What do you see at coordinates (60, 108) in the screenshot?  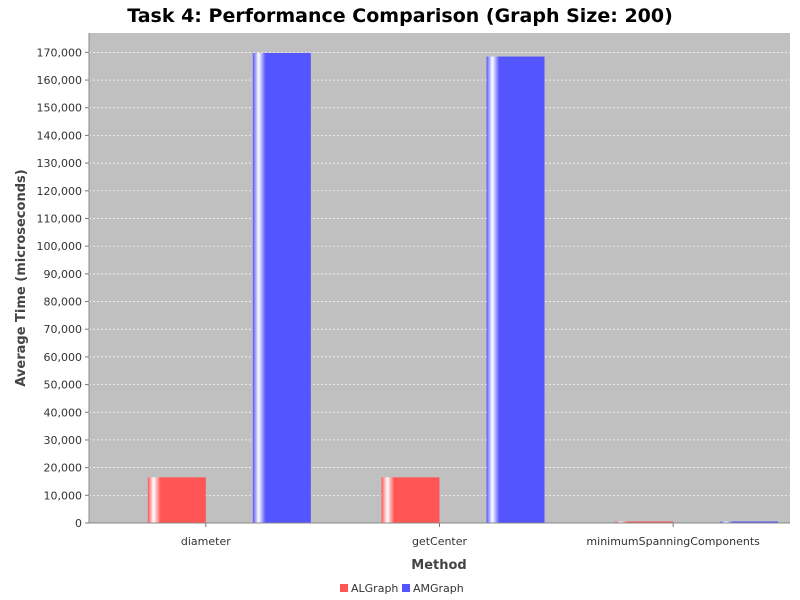 I see `y-tick-label: 150,000` at bounding box center [60, 108].